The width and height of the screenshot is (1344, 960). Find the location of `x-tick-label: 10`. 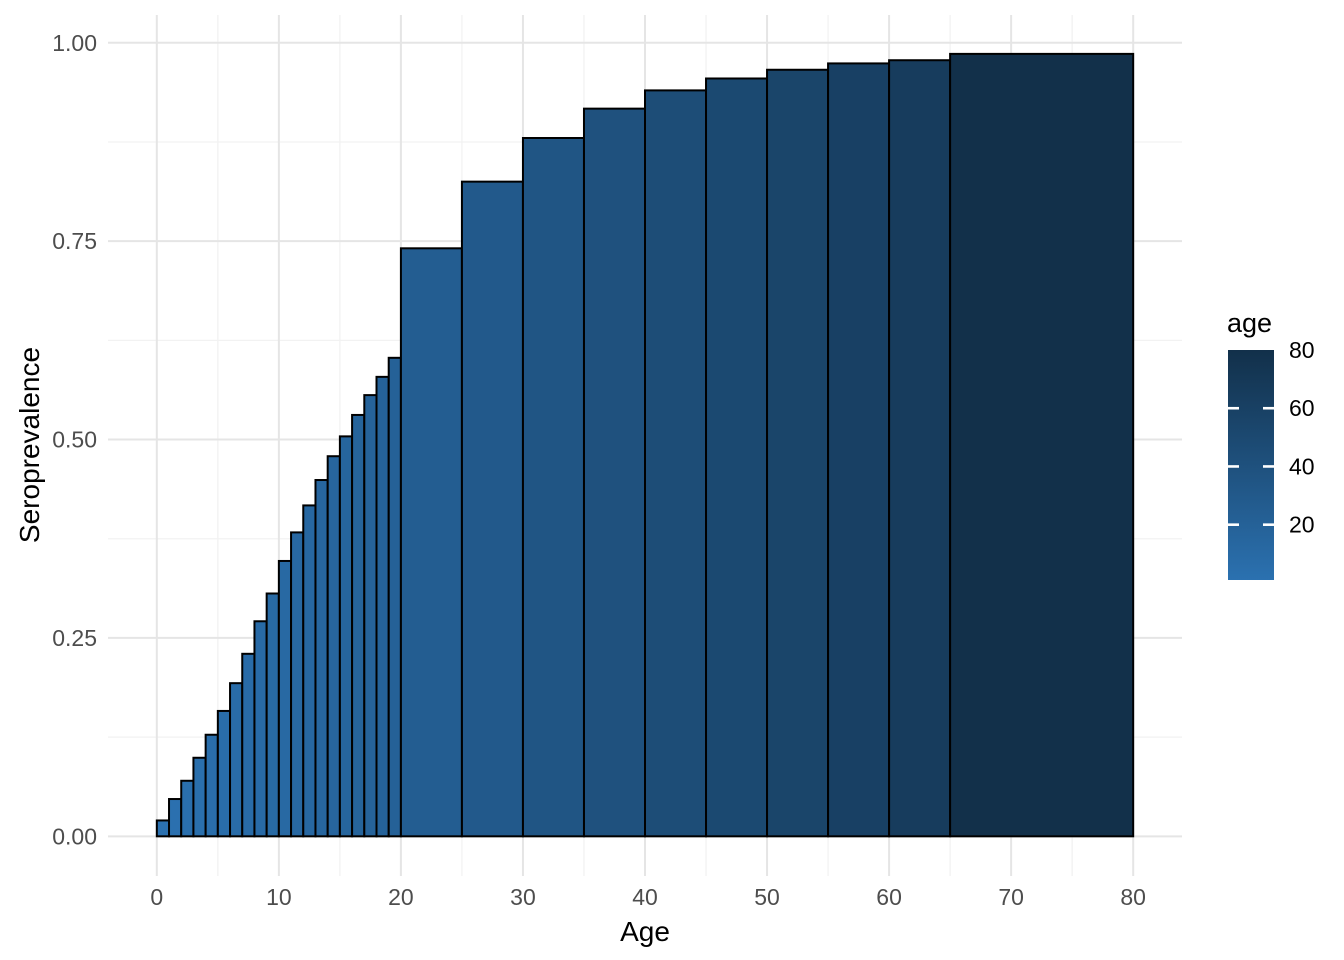

x-tick-label: 10 is located at coordinates (279, 897).